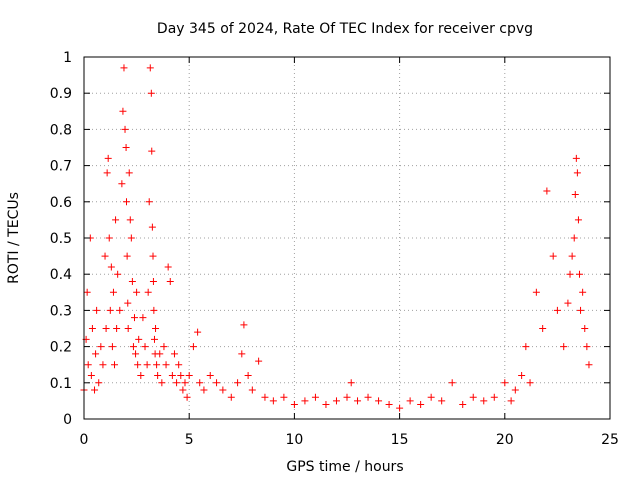 Image resolution: width=640 pixels, height=480 pixels. I want to click on y-axis-tick-labels: 0 0.1 0.2 0.3 0.4 0.5 0.6 0.7 0.8 0.9 1, so click(61, 239).